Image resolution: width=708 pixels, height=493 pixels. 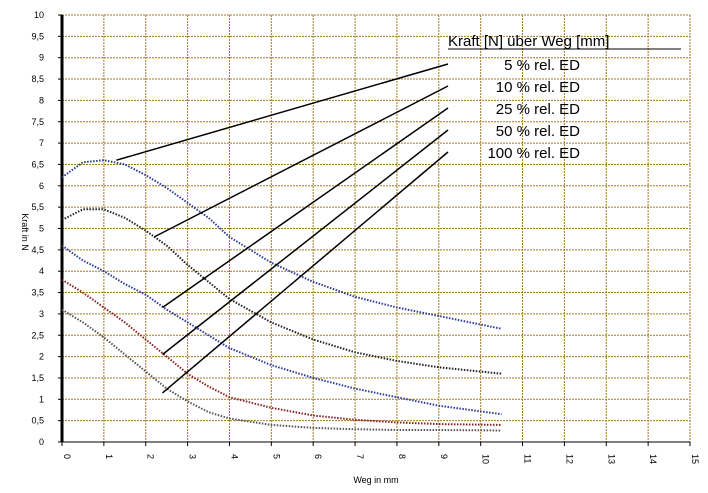 What do you see at coordinates (37, 335) in the screenshot?
I see `y-tick-label: 2,5` at bounding box center [37, 335].